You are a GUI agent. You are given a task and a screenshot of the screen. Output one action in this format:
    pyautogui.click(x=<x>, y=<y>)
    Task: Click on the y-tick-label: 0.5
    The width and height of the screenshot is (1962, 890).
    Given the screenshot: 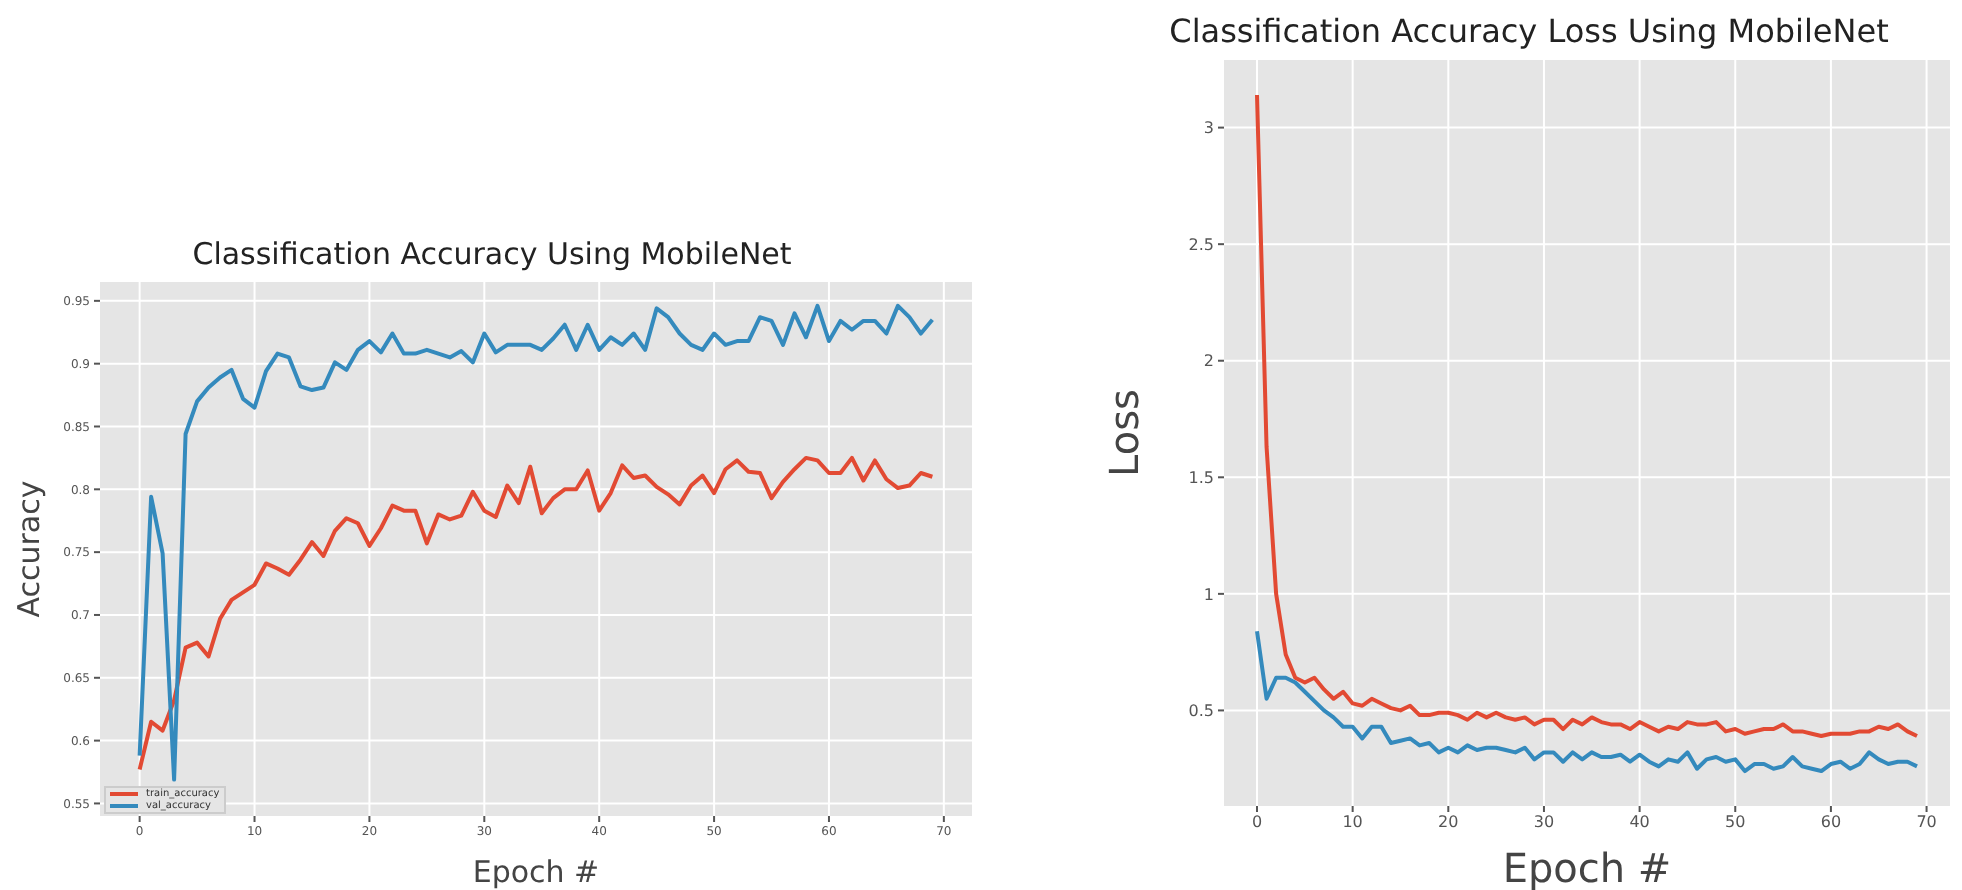 What is the action you would take?
    pyautogui.click(x=1201, y=711)
    